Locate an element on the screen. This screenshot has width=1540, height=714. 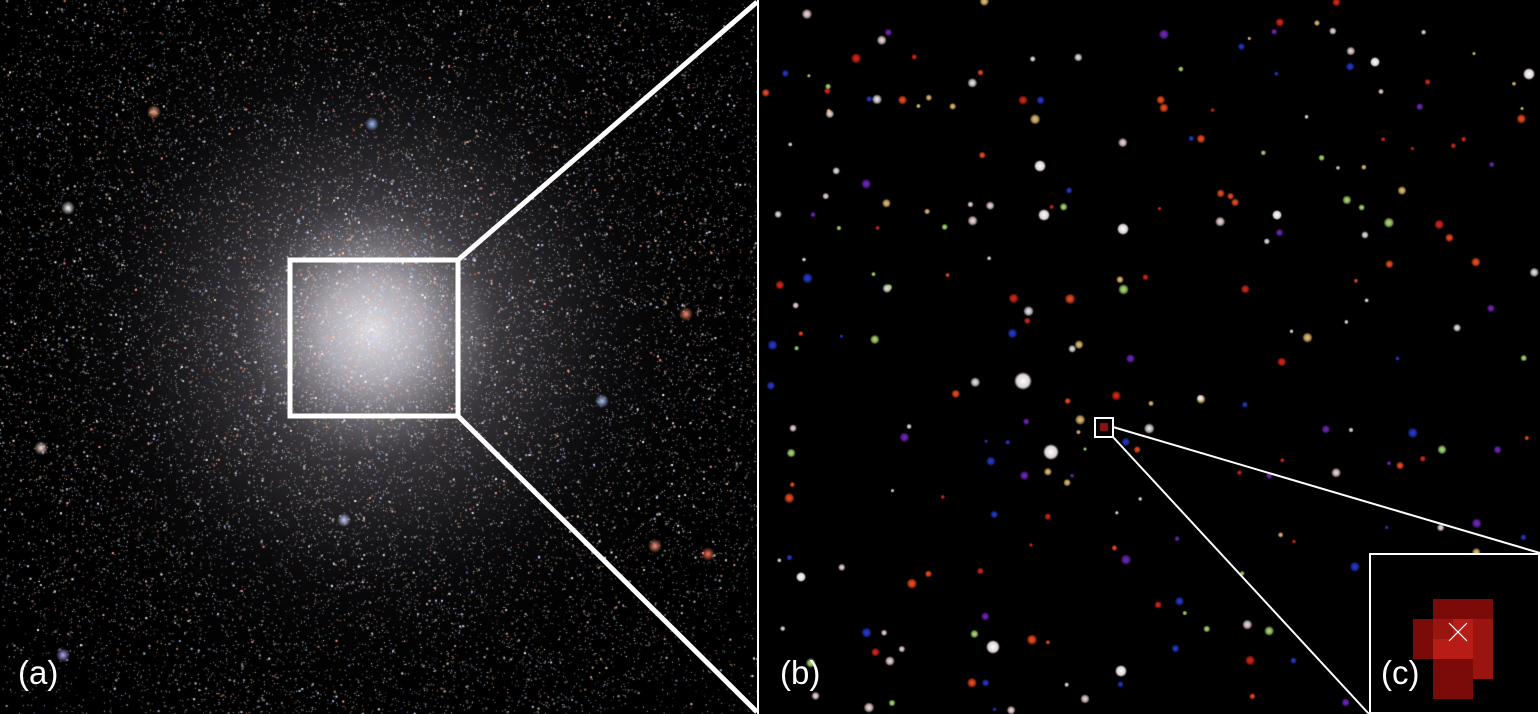
x-cross-icon is located at coordinates (1458, 632).